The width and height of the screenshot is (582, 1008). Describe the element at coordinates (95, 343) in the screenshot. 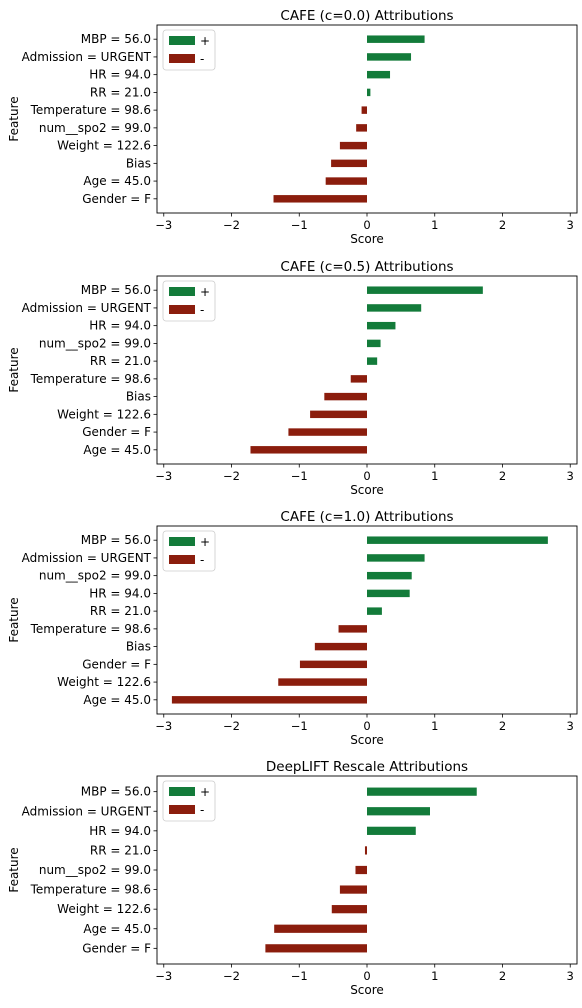

I see `y-tick-label: num__spo2 = 99.0` at that location.